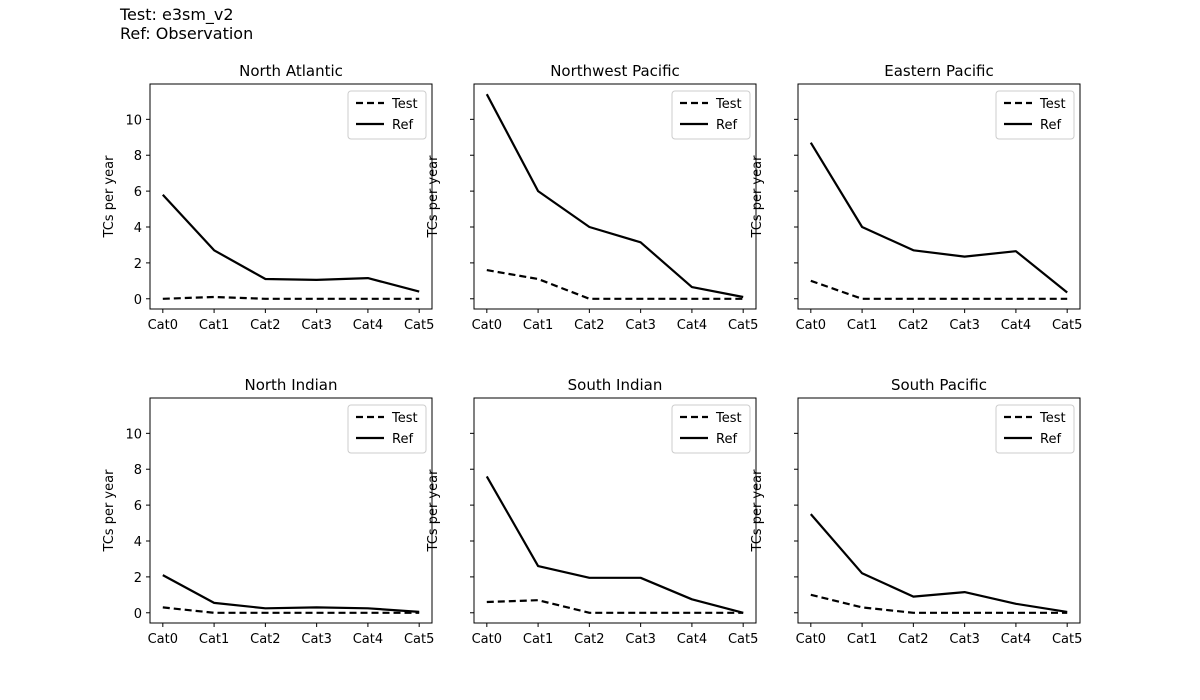 Image resolution: width=1200 pixels, height=700 pixels. I want to click on subplot-title: South Indian, so click(615, 385).